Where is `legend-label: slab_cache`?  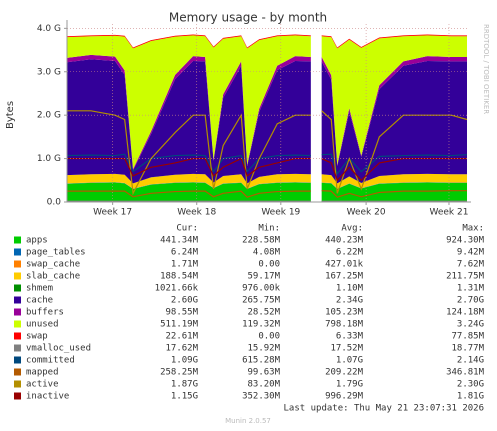
legend-label: slab_cache is located at coordinates (53, 277).